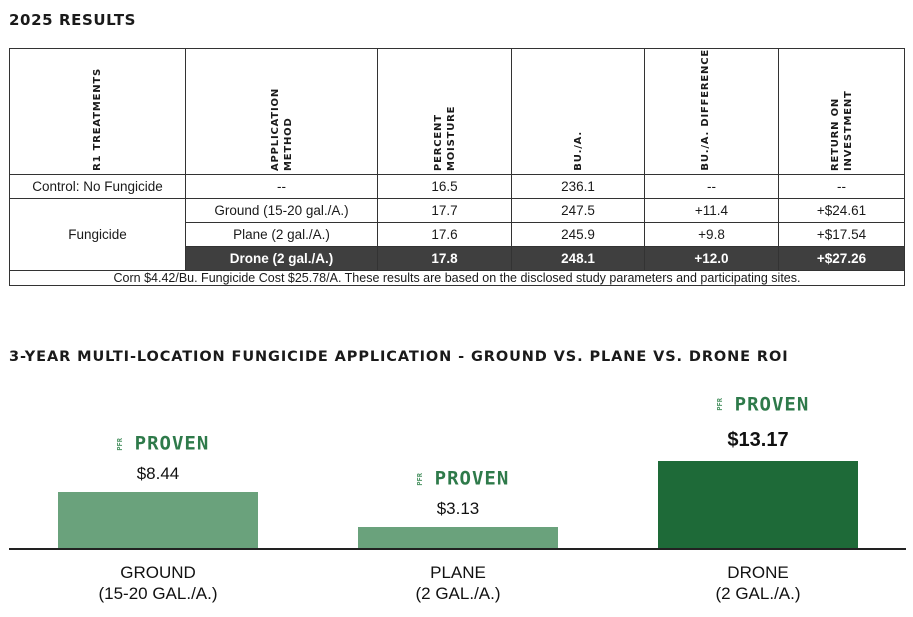  Describe the element at coordinates (711, 234) in the screenshot. I see `diff-cell: +9.8` at that location.